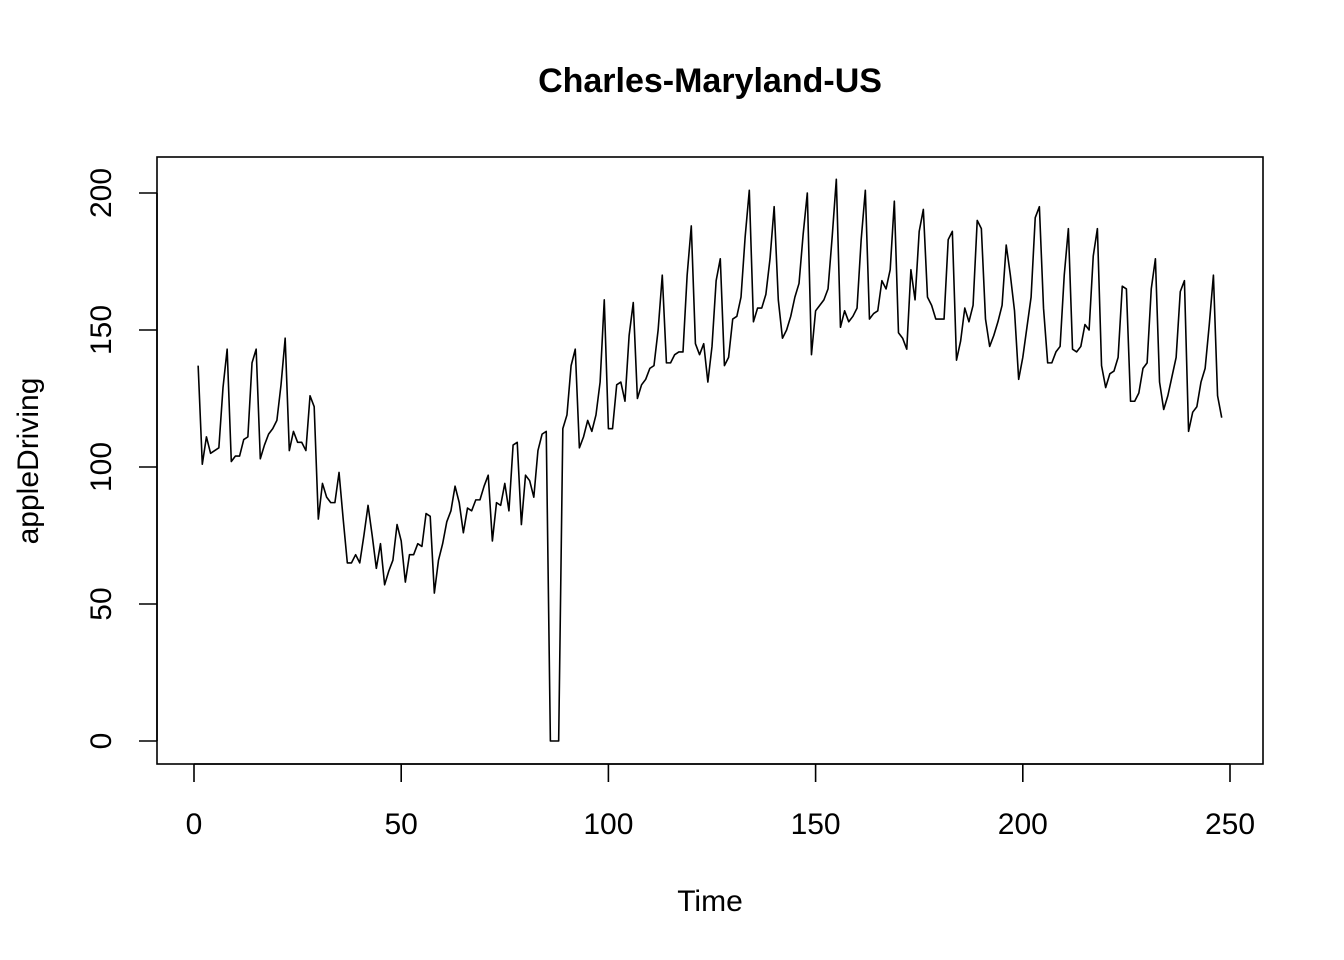 The height and width of the screenshot is (960, 1344). What do you see at coordinates (101, 193) in the screenshot?
I see `y-tick-label: 200` at bounding box center [101, 193].